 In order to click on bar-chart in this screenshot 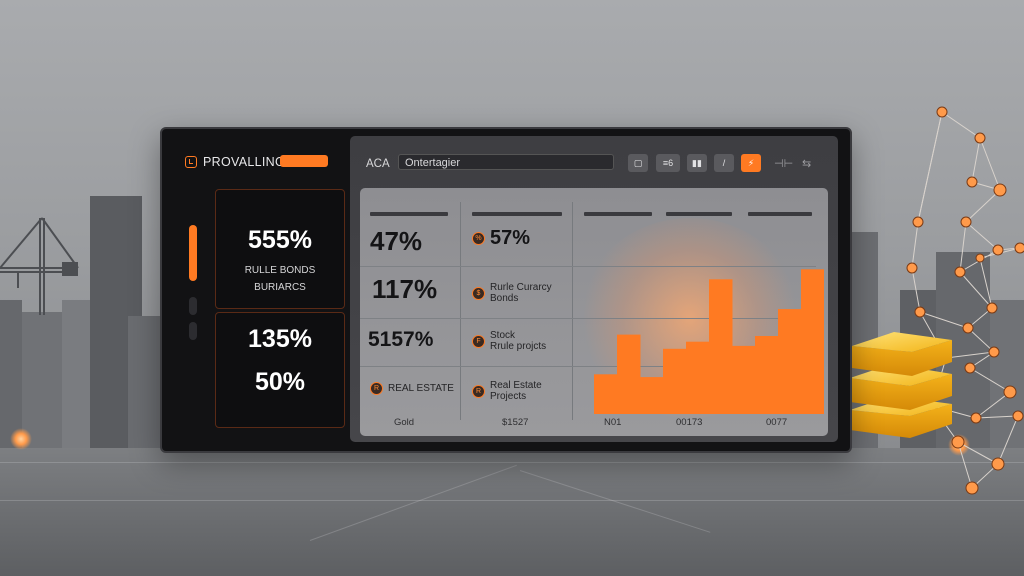, I will do `click(709, 341)`.